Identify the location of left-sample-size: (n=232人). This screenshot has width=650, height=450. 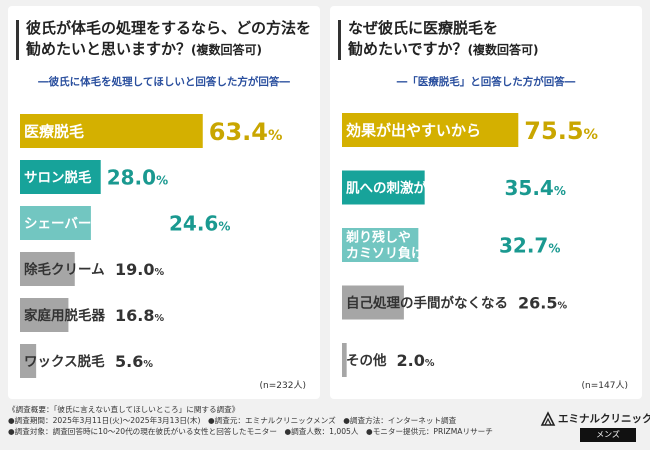
(282, 386).